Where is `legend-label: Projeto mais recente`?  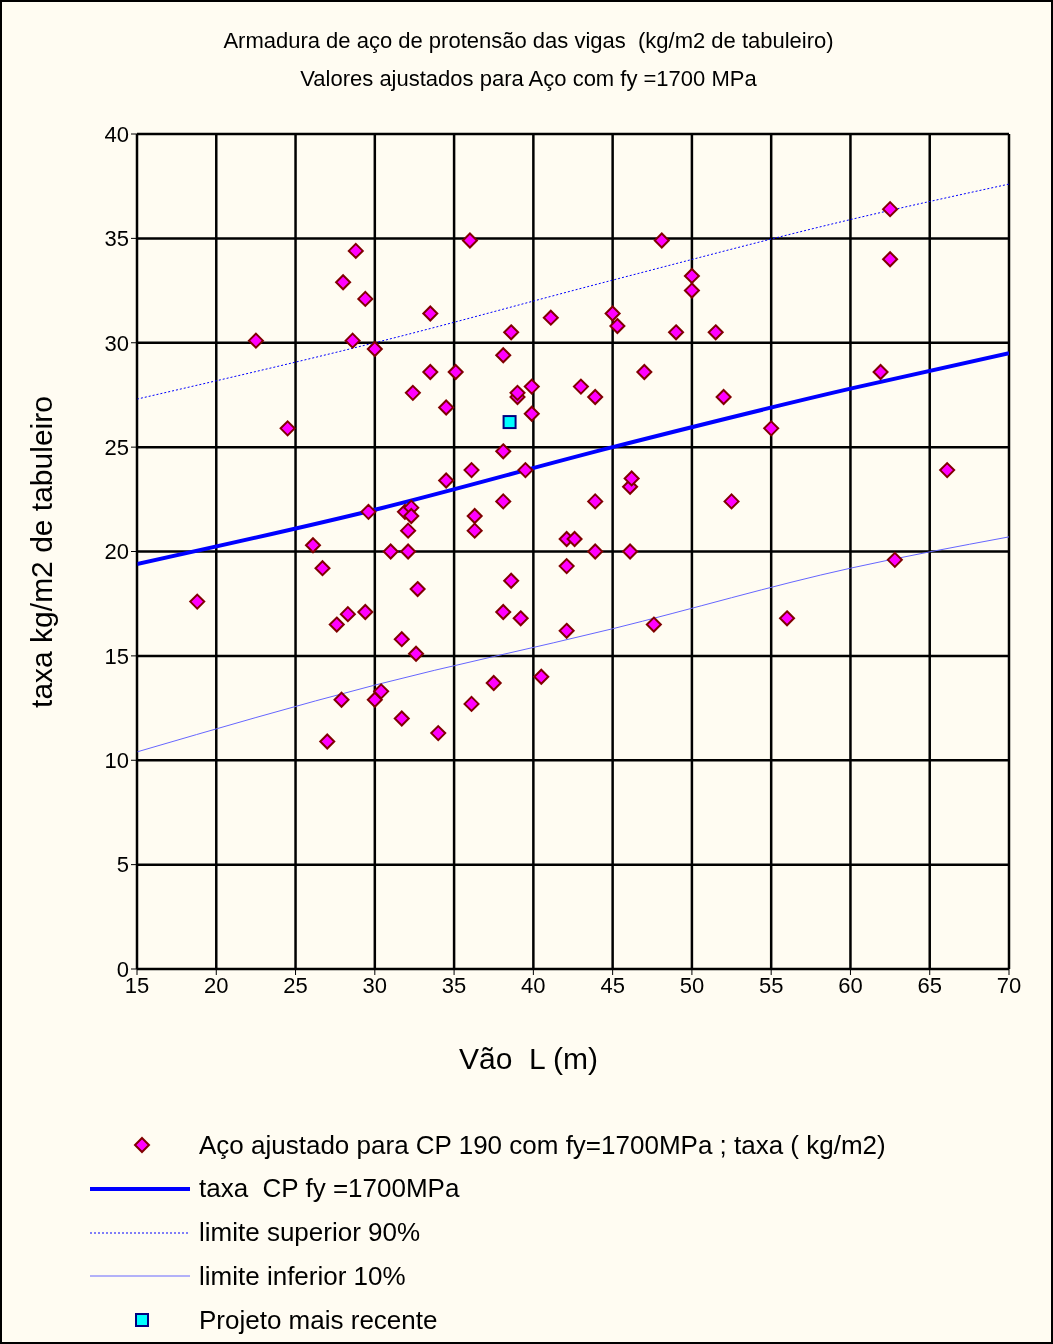
legend-label: Projeto mais recente is located at coordinates (318, 1320).